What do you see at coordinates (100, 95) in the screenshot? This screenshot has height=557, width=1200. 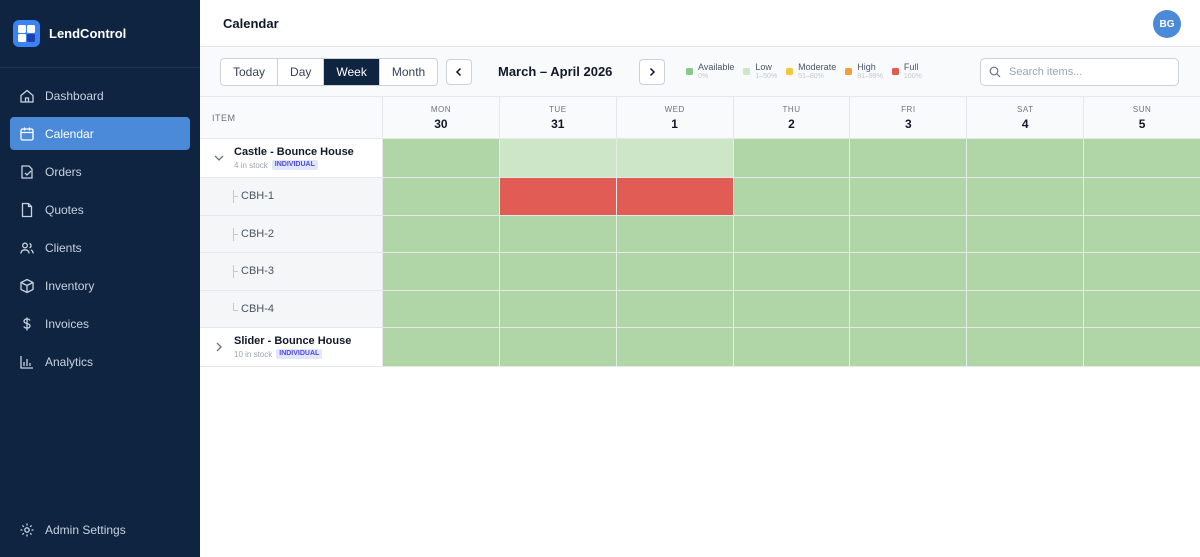 I see `sidebar-item-dashboard: Dashboard` at bounding box center [100, 95].